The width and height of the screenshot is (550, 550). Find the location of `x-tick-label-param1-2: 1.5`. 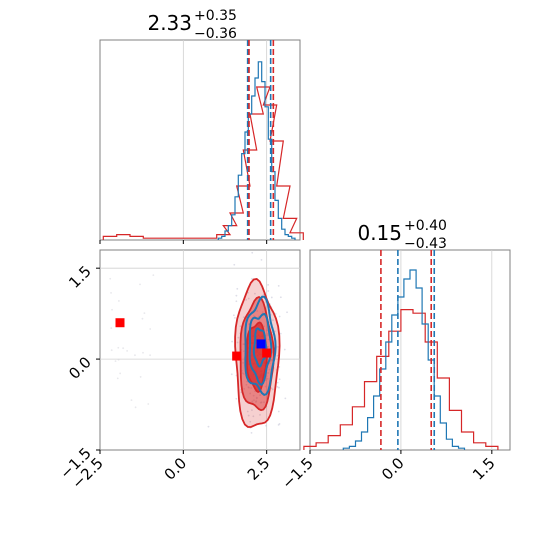

x-tick-label-param1-2: 1.5 is located at coordinates (484, 469).